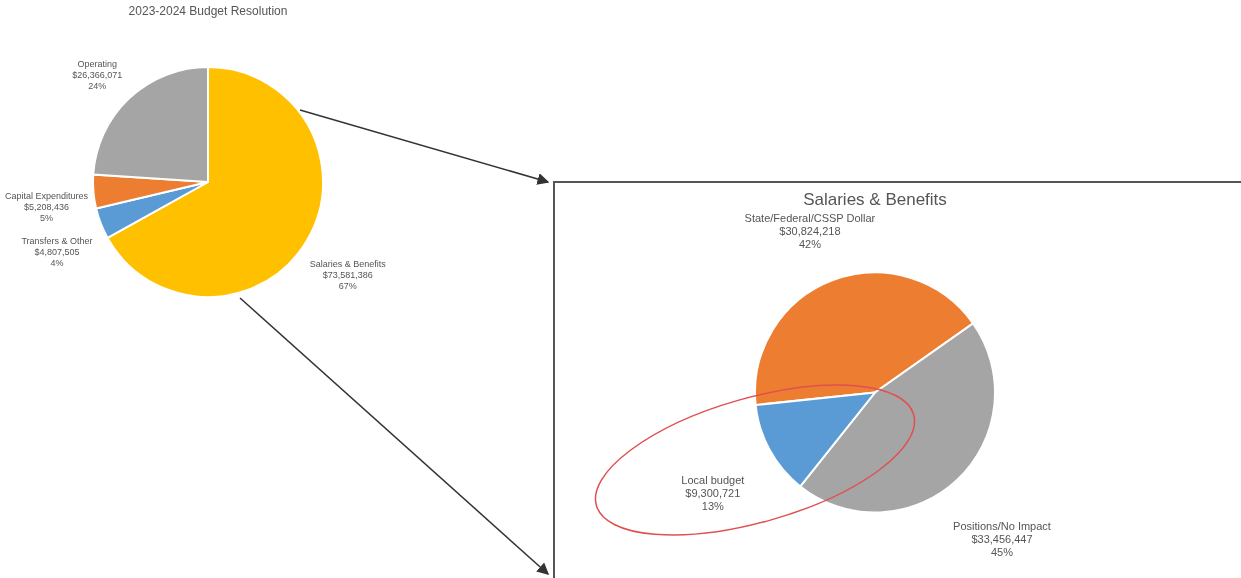  Describe the element at coordinates (57, 257) in the screenshot. I see `data-label: $4,807,505 4%` at that location.